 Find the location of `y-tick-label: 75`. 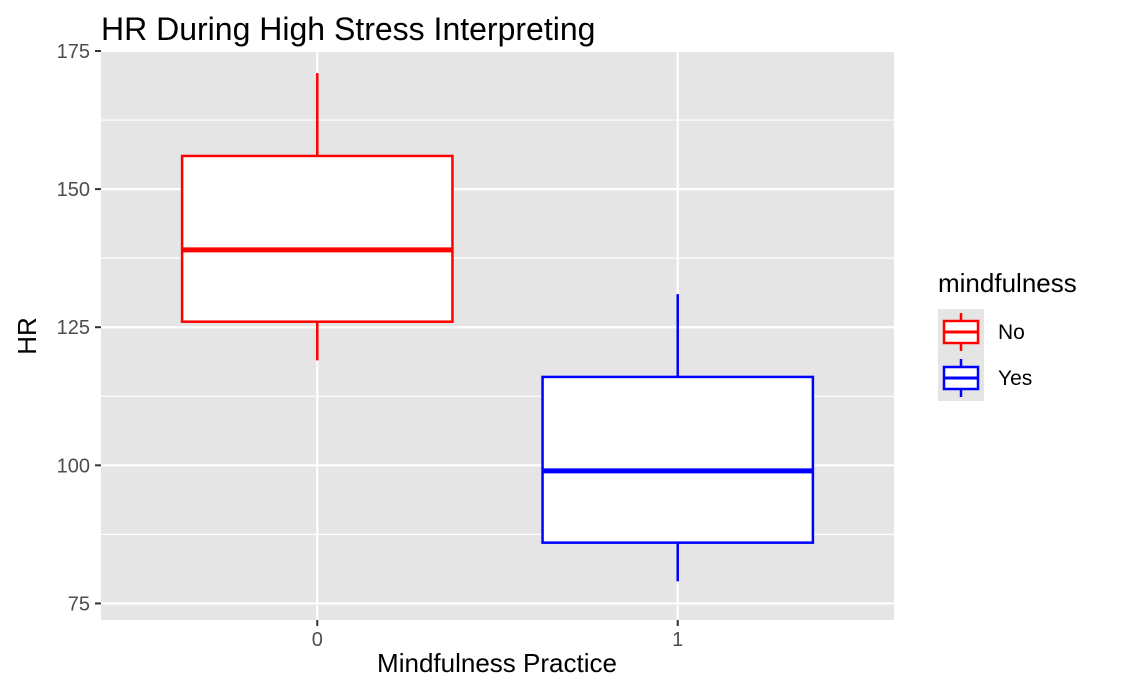

y-tick-label: 75 is located at coordinates (79, 604).